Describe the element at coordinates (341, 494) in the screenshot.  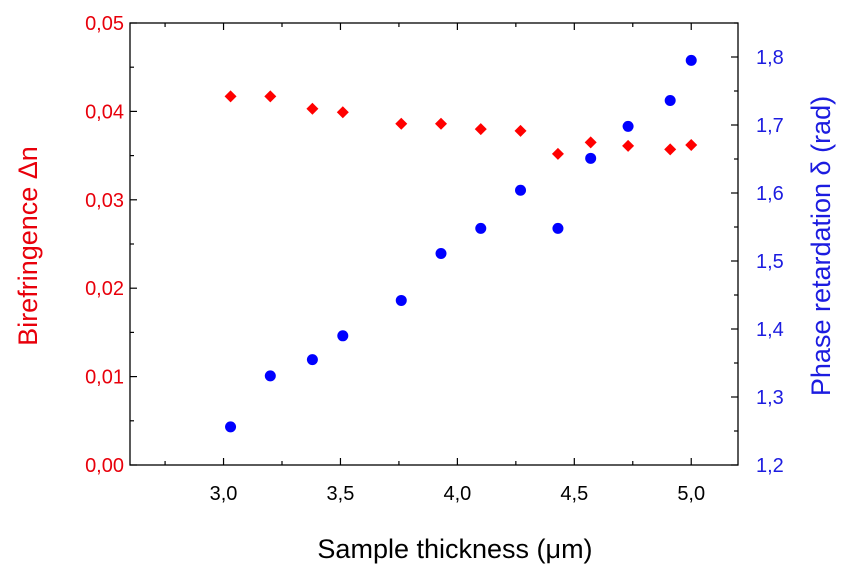
I see `x-tick-label: 3,5` at that location.